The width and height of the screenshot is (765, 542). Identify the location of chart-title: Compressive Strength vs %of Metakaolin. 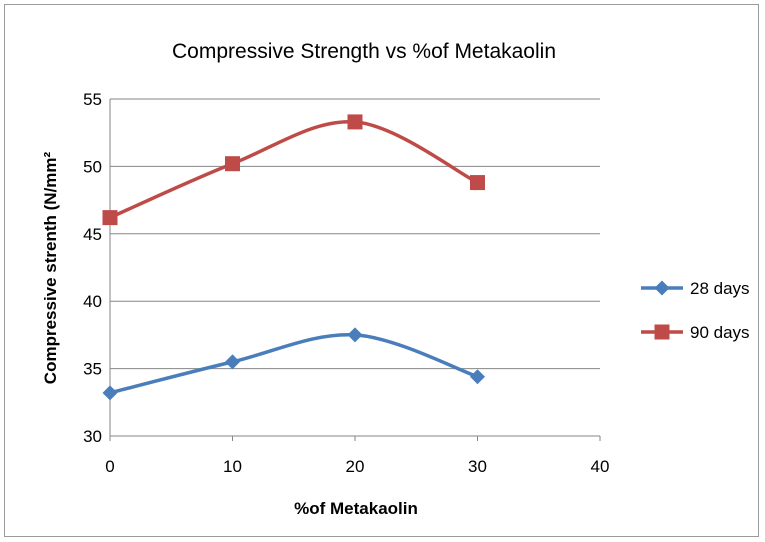
(364, 51).